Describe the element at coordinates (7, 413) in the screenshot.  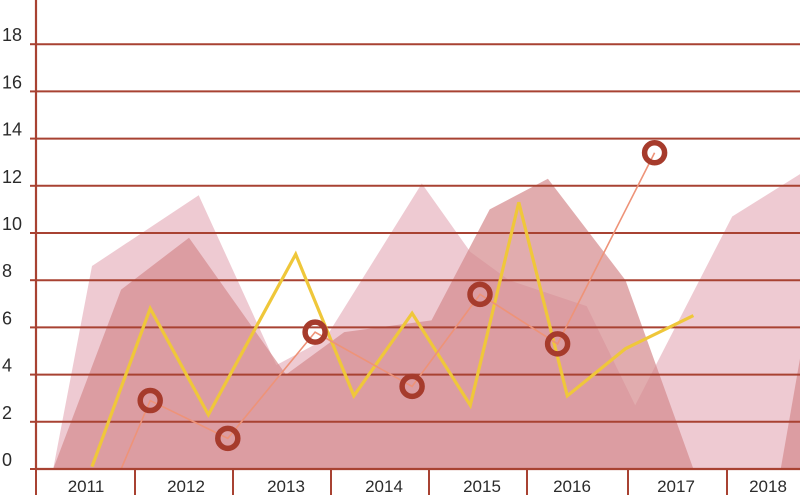
I see `y-tick-label: 2` at that location.